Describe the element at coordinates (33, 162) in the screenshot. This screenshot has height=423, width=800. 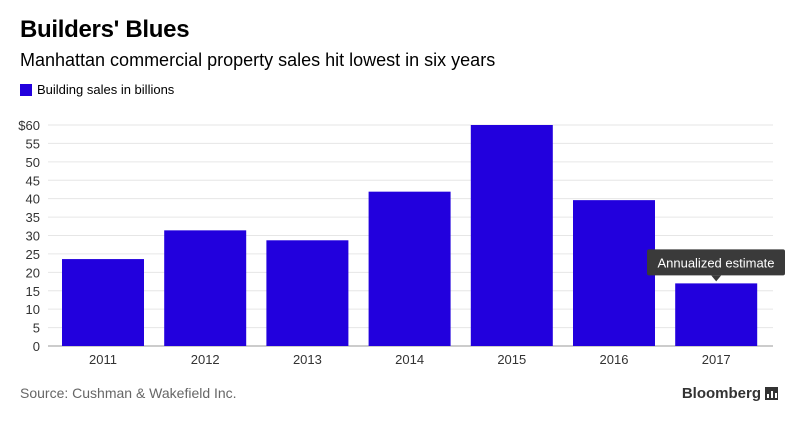
I see `y-tick-label: 50` at that location.